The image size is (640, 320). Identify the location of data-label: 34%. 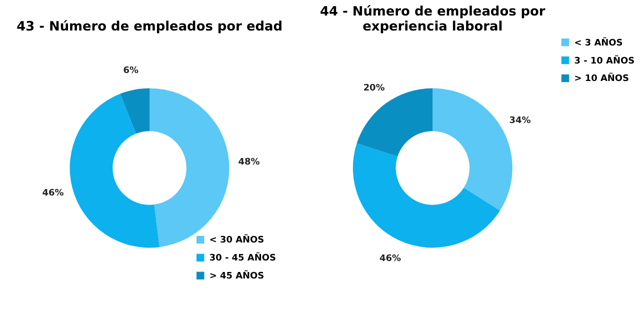
(520, 121).